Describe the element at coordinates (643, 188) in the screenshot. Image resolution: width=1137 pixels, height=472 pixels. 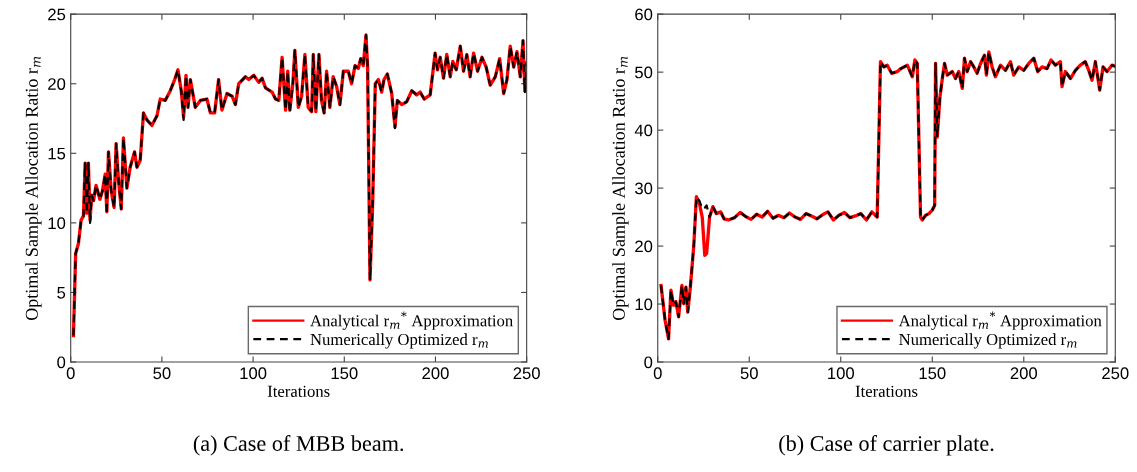
I see `y-tick-label: 30` at that location.